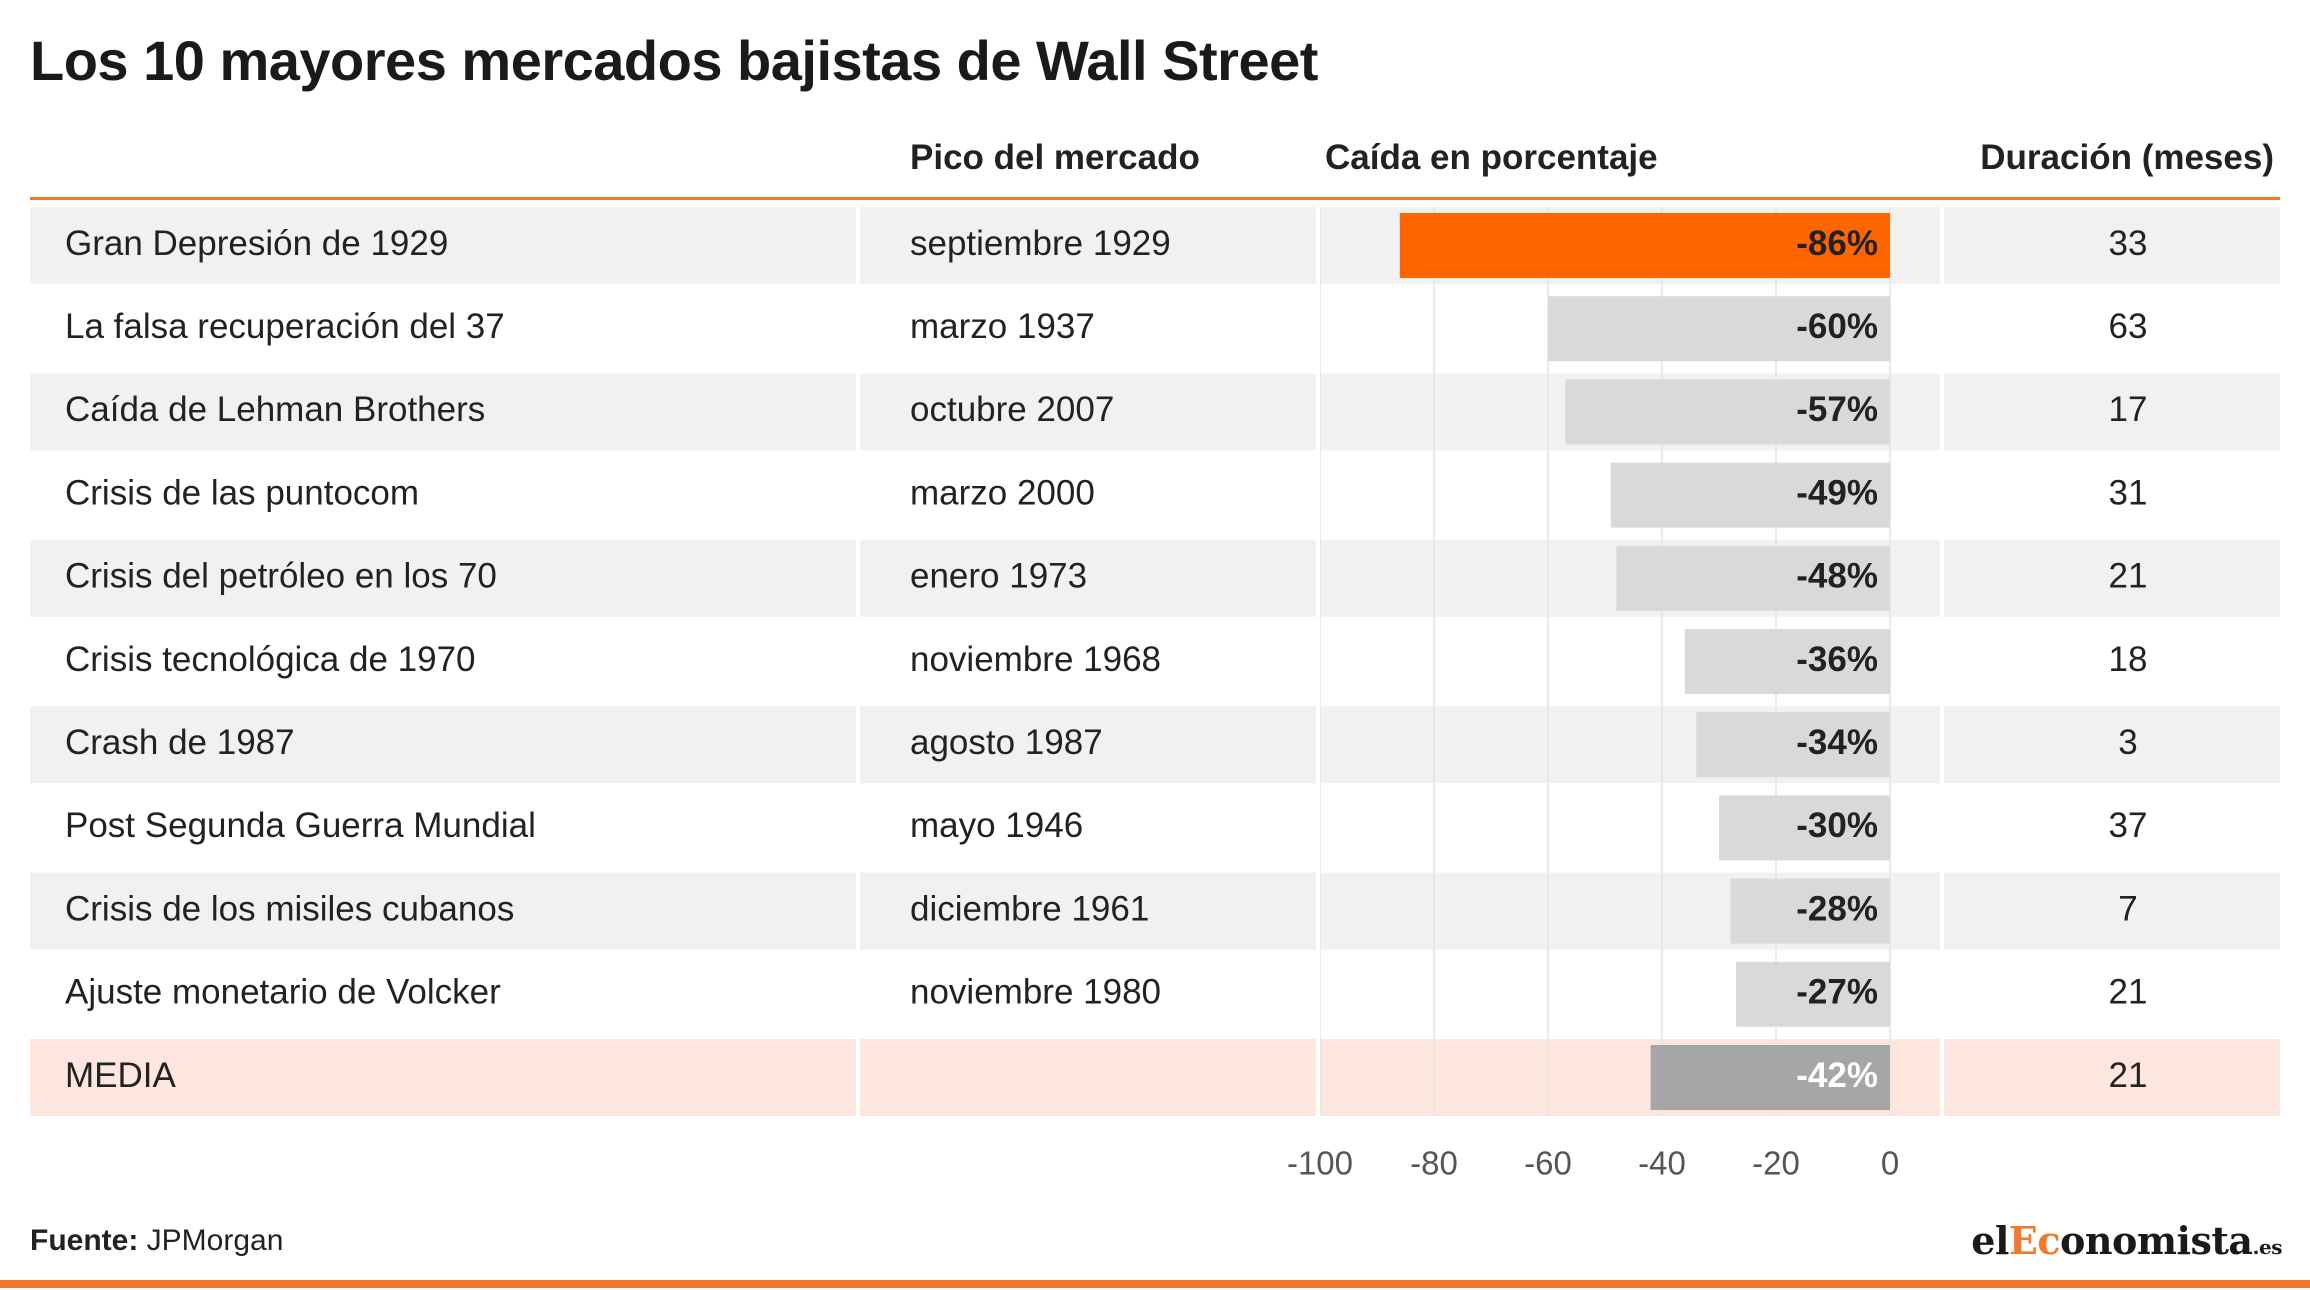 The width and height of the screenshot is (2310, 1290). What do you see at coordinates (2156, 1240) in the screenshot?
I see `brand-part-post: onomista` at bounding box center [2156, 1240].